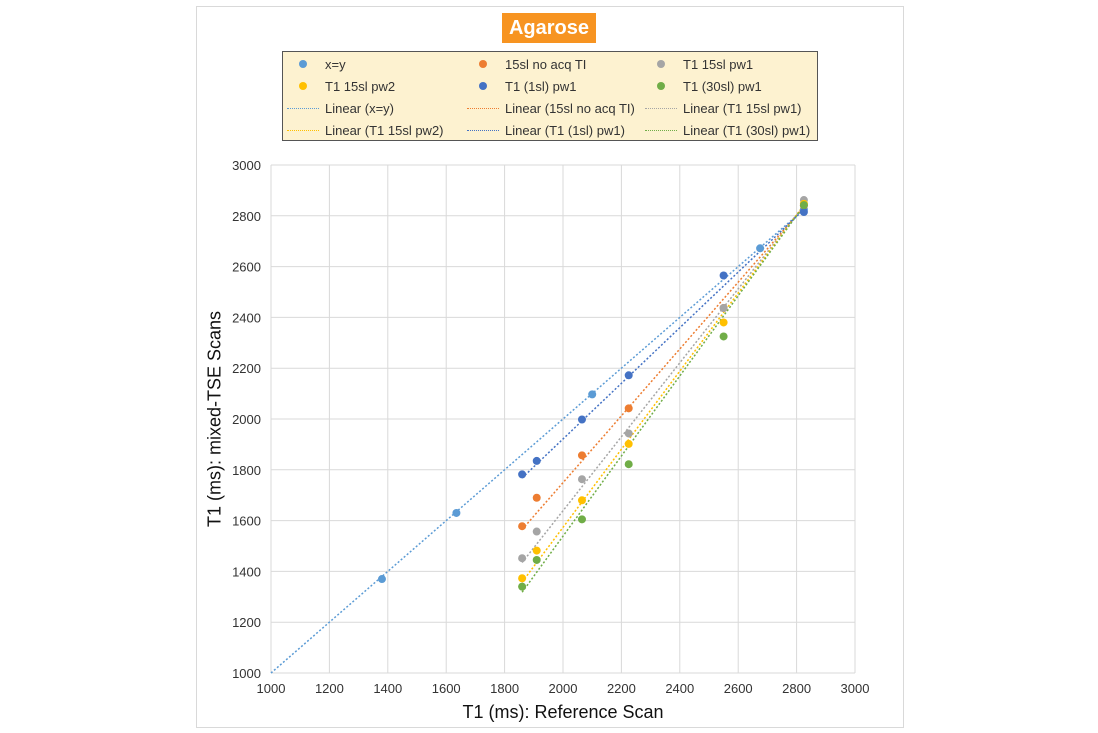 The image size is (1098, 733). What do you see at coordinates (621, 688) in the screenshot?
I see `x-tick-label: 2200` at bounding box center [621, 688].